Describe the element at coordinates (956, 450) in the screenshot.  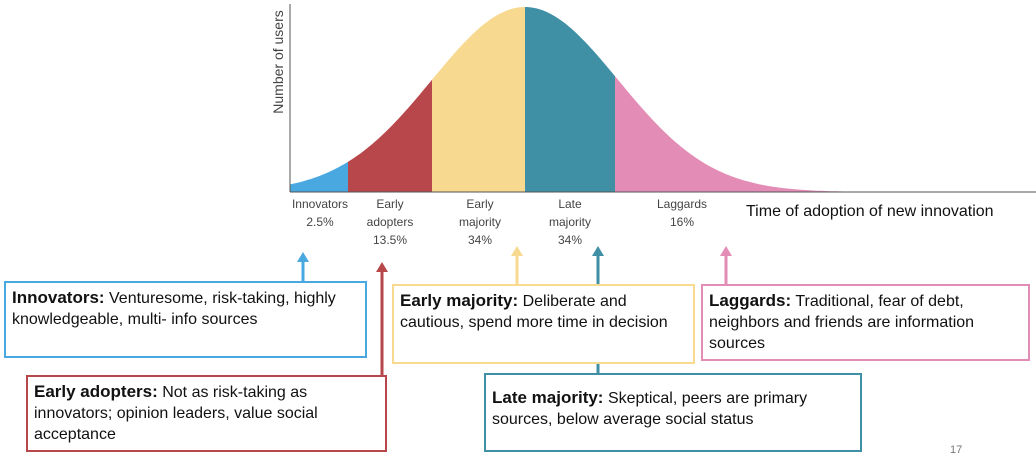
I see `page-number: 17` at that location.